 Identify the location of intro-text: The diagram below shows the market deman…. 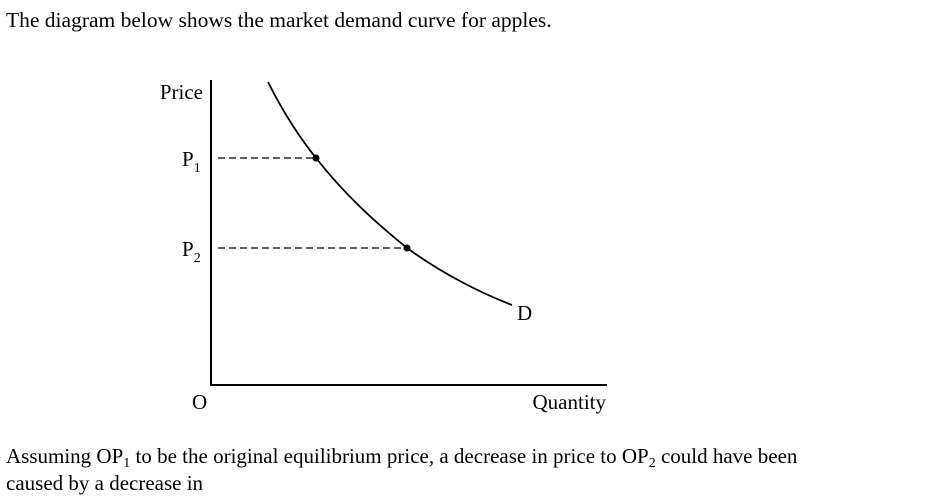
(279, 20).